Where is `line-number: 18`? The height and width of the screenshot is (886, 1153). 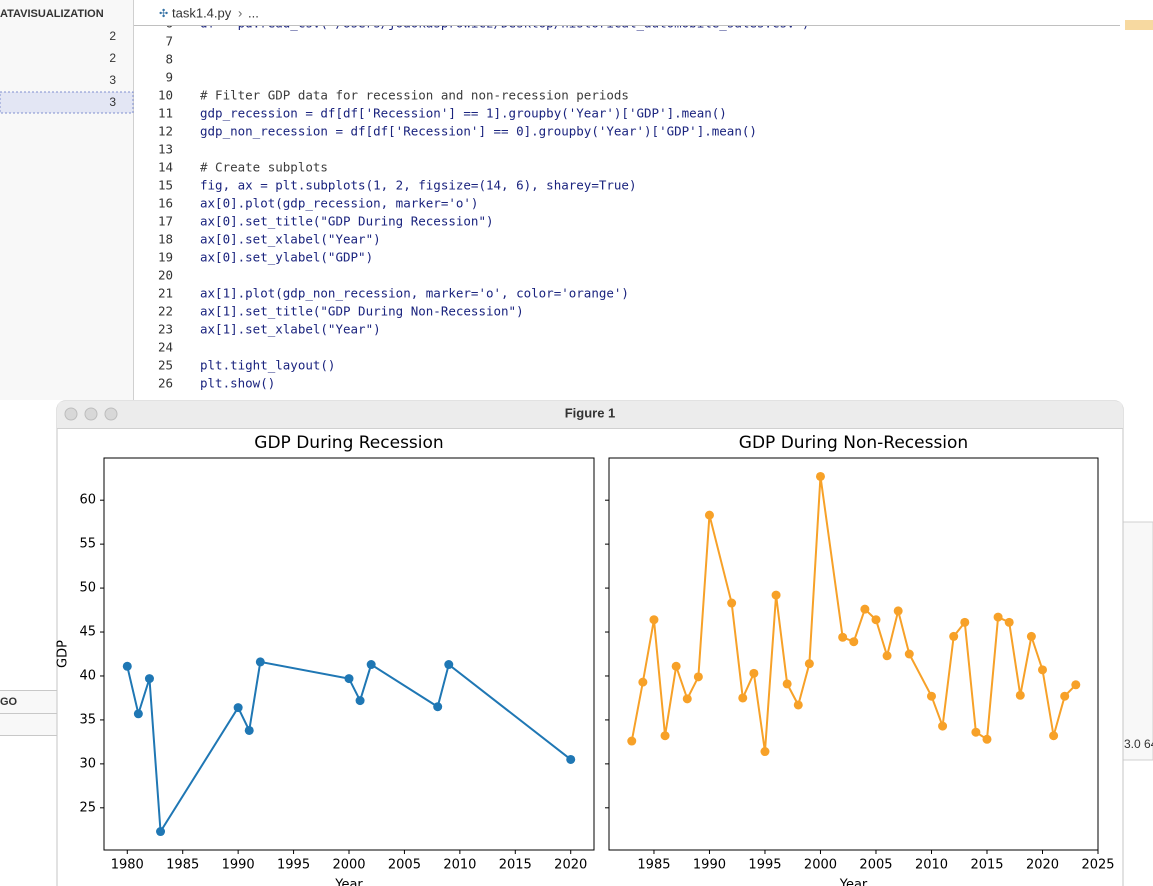
line-number: 18 is located at coordinates (165, 239).